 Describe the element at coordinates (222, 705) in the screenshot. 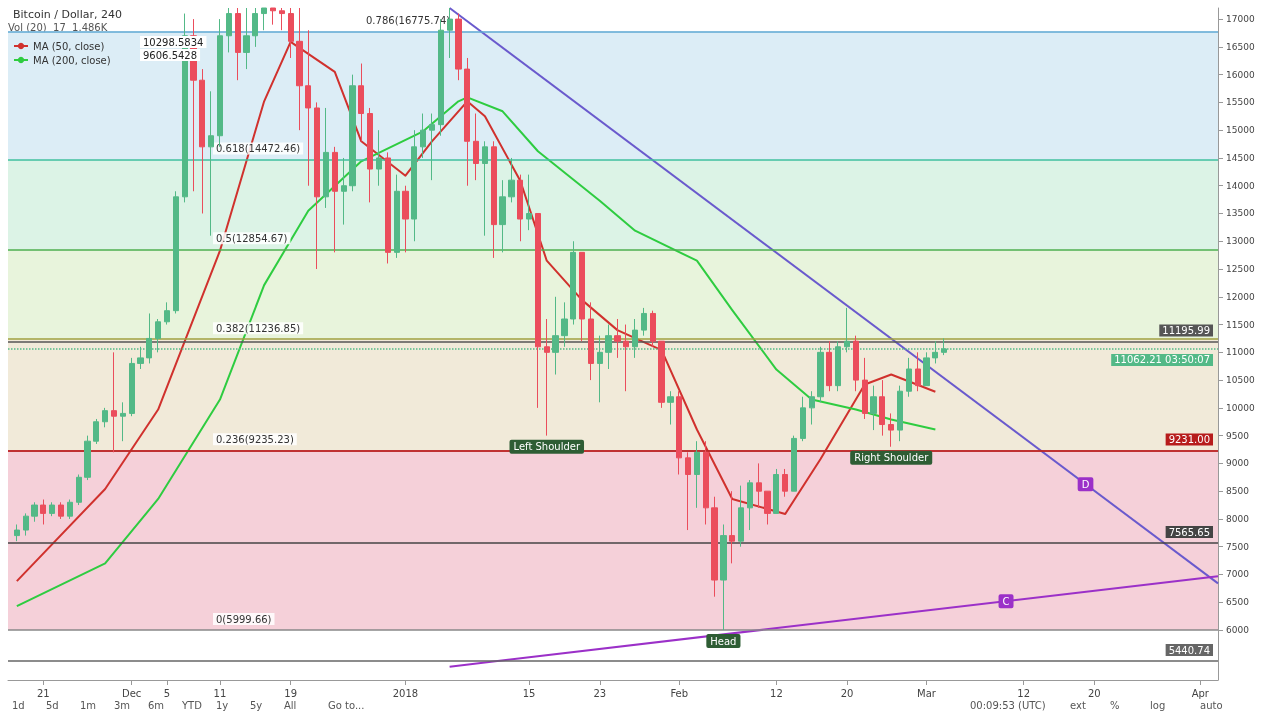

I see `text: 1y` at that location.